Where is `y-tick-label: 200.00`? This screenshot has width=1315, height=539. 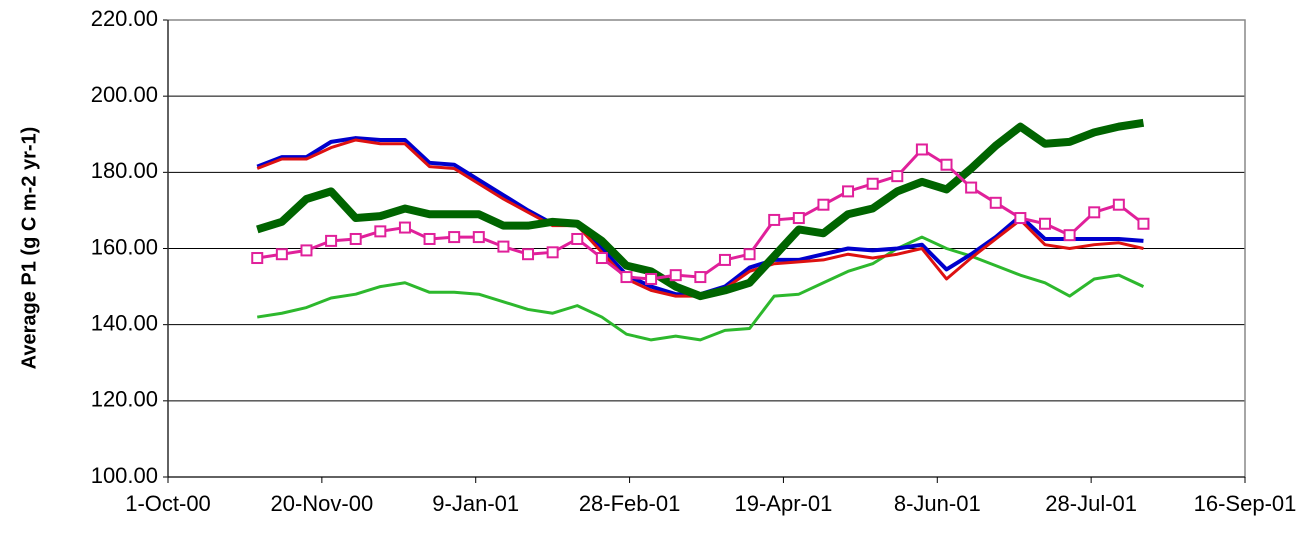
y-tick-label: 200.00 is located at coordinates (124, 94).